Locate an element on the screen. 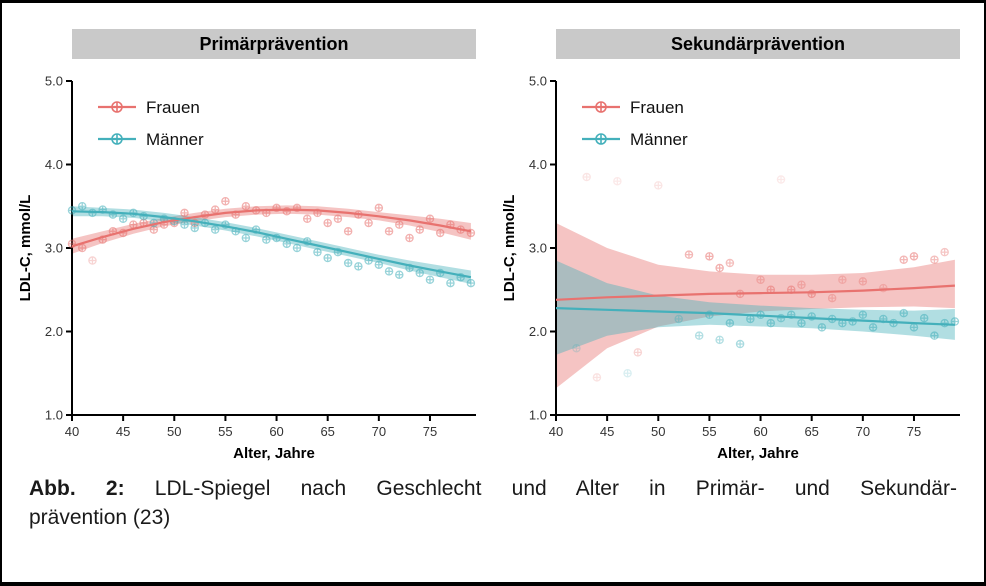 The image size is (986, 586). scatter-points-männer is located at coordinates (271, 244).